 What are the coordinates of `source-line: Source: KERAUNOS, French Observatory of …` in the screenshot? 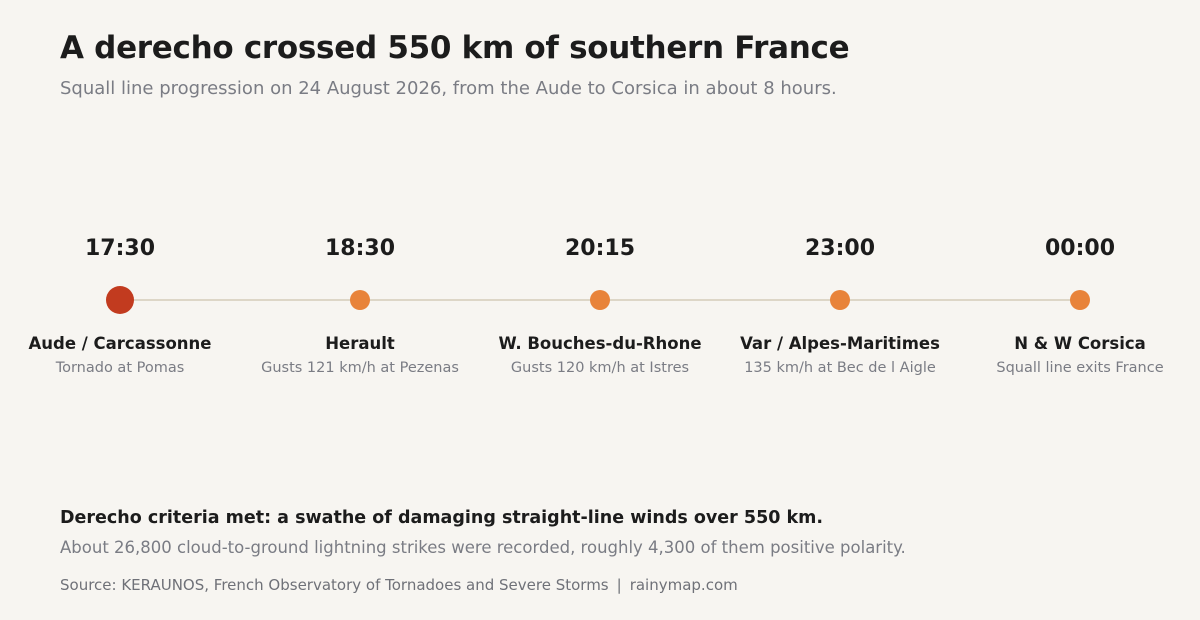 It's located at (399, 585).